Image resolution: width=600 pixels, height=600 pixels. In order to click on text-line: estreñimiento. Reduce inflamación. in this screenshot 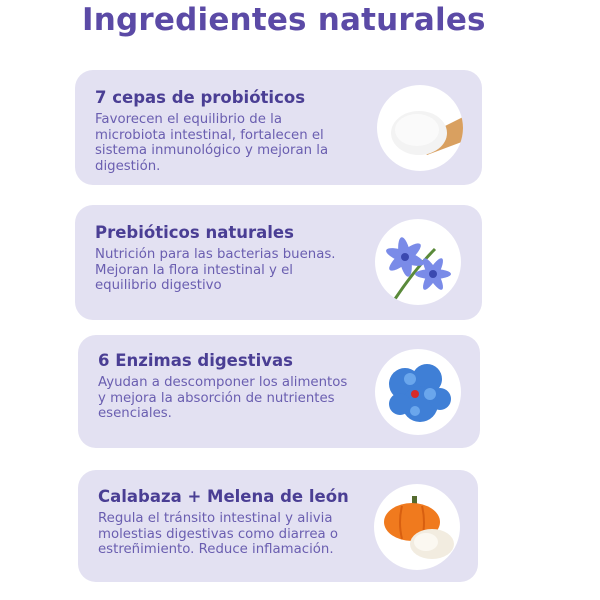, I will do `click(216, 549)`.